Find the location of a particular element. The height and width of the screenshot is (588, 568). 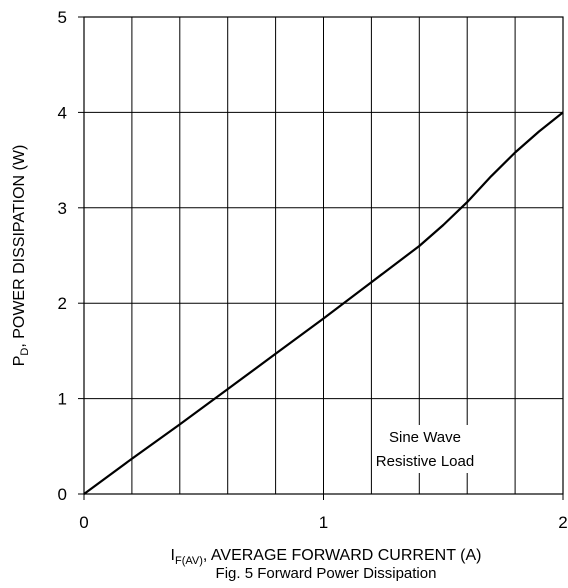

y-tick-label: 4 is located at coordinates (62, 112).